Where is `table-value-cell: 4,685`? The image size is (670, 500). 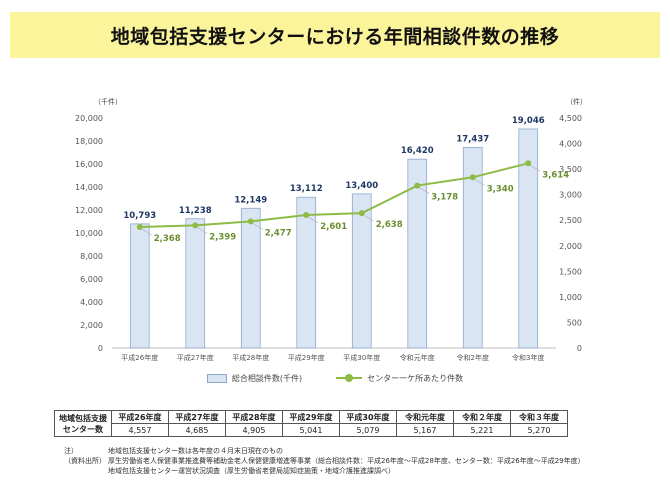
table-value-cell: 4,685 is located at coordinates (197, 430).